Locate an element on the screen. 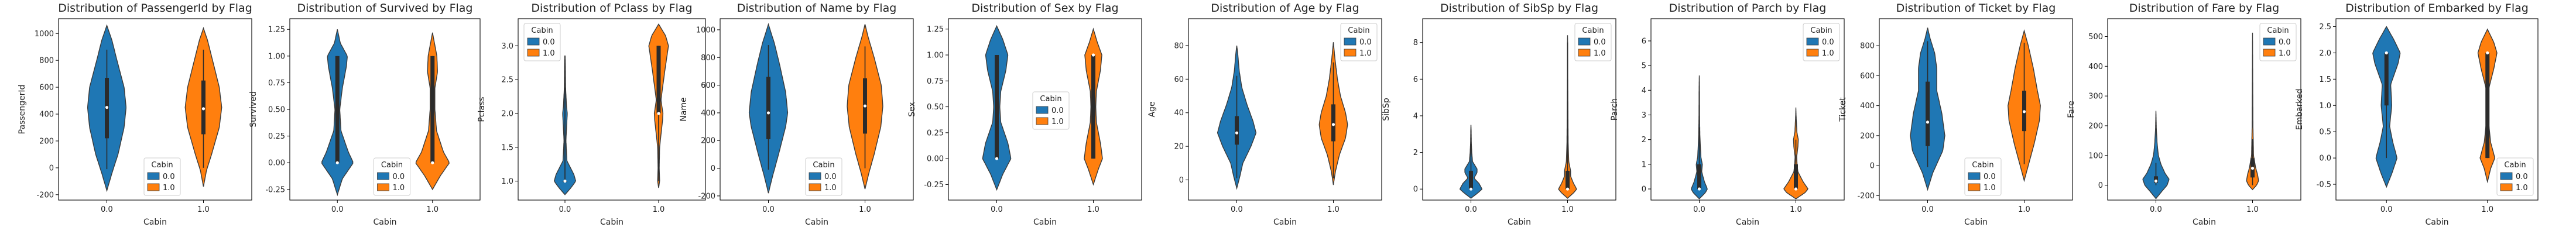 This screenshot has width=2576, height=234. chart-title: Distribution of Embarked by Flag is located at coordinates (2437, 8).